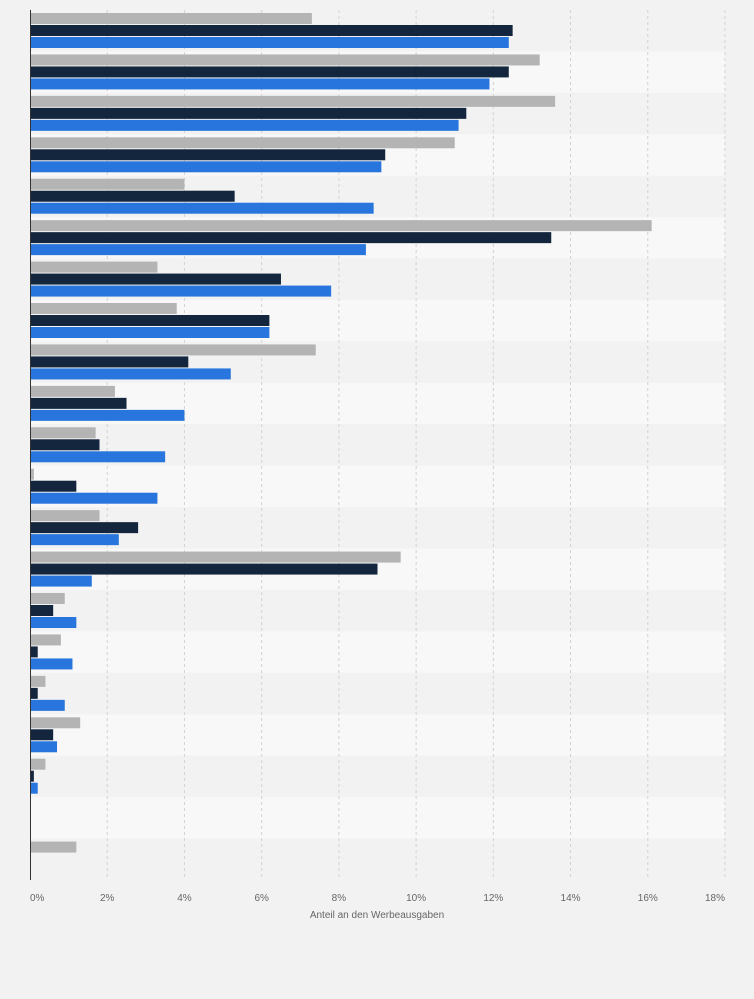 This screenshot has height=999, width=754. What do you see at coordinates (339, 898) in the screenshot?
I see `x-tick-label: 8%` at bounding box center [339, 898].